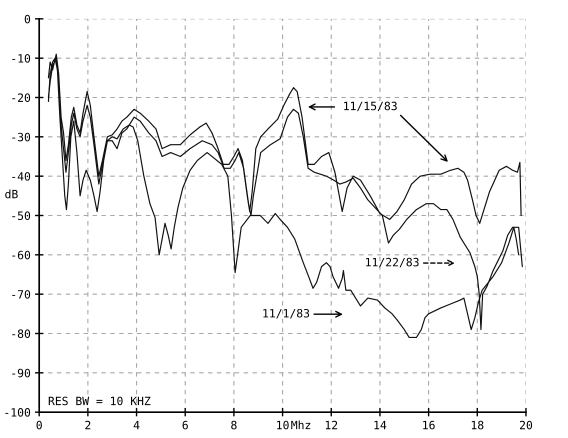 Image resolution: width=568 pixels, height=438 pixels. What do you see at coordinates (21, 176) in the screenshot?
I see `y-tick-label: -40` at bounding box center [21, 176].